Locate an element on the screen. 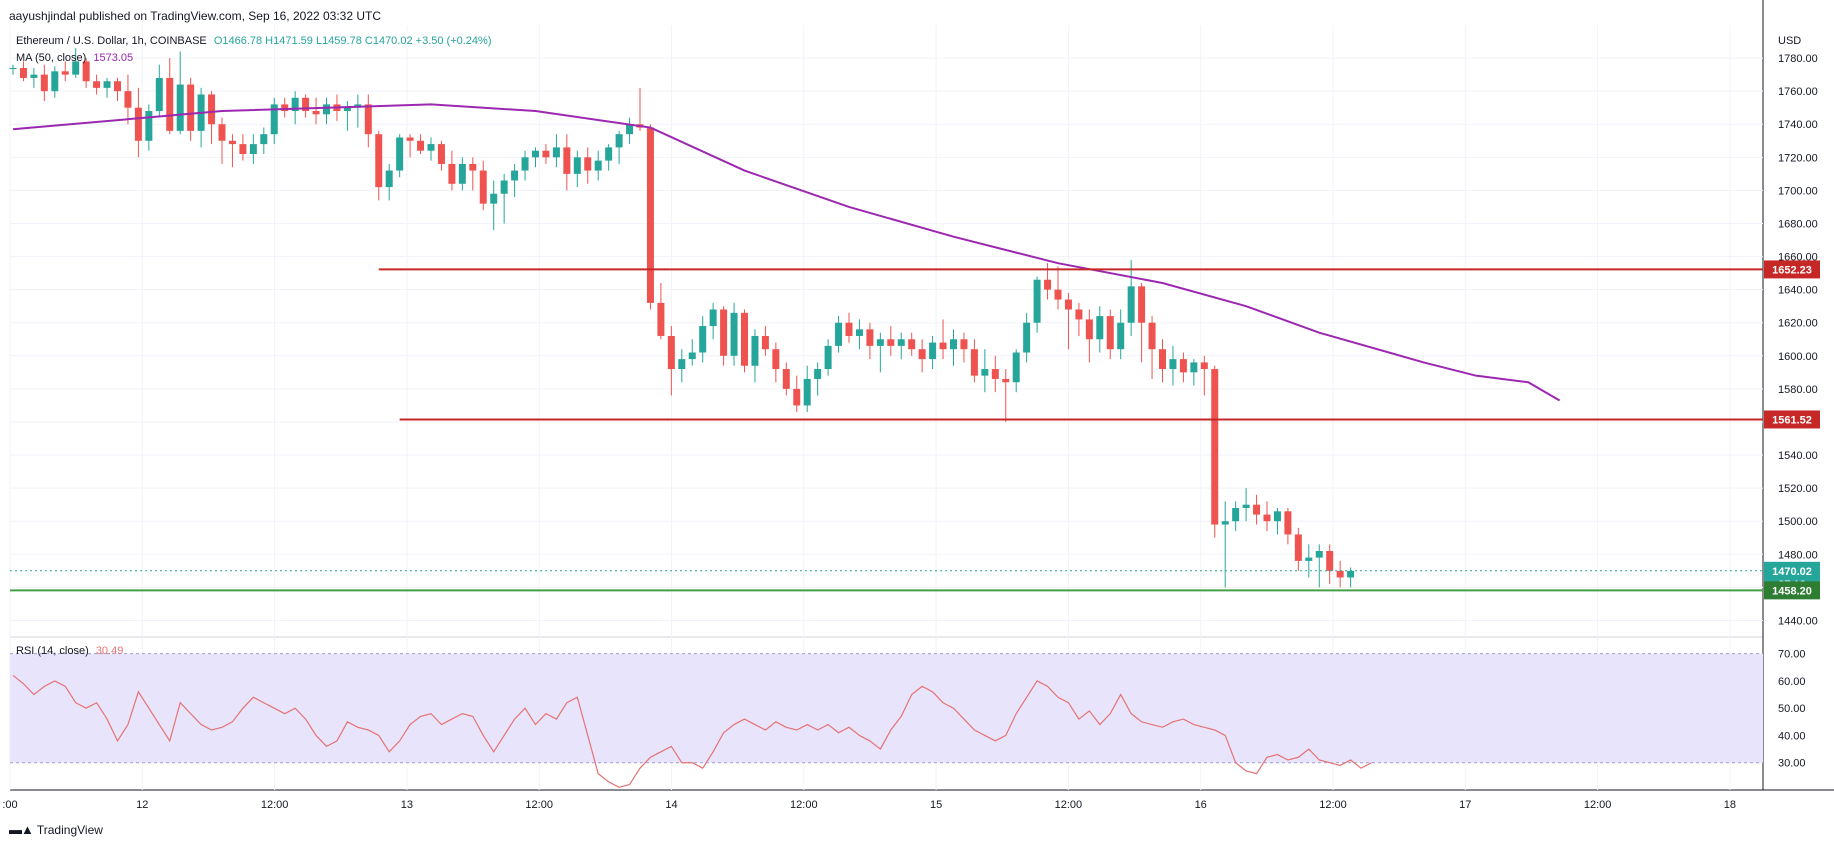 This screenshot has height=845, width=1834. ma-legend: MA (50, close) 1573.05 is located at coordinates (74, 58).